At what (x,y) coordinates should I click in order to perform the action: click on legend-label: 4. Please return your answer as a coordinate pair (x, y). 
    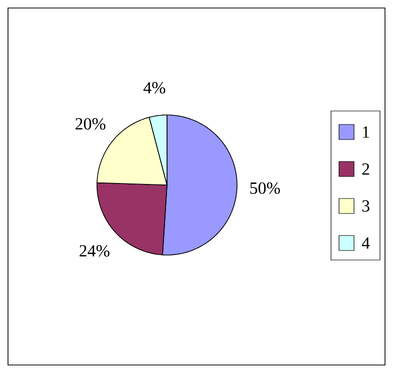
    Looking at the image, I should click on (366, 243).